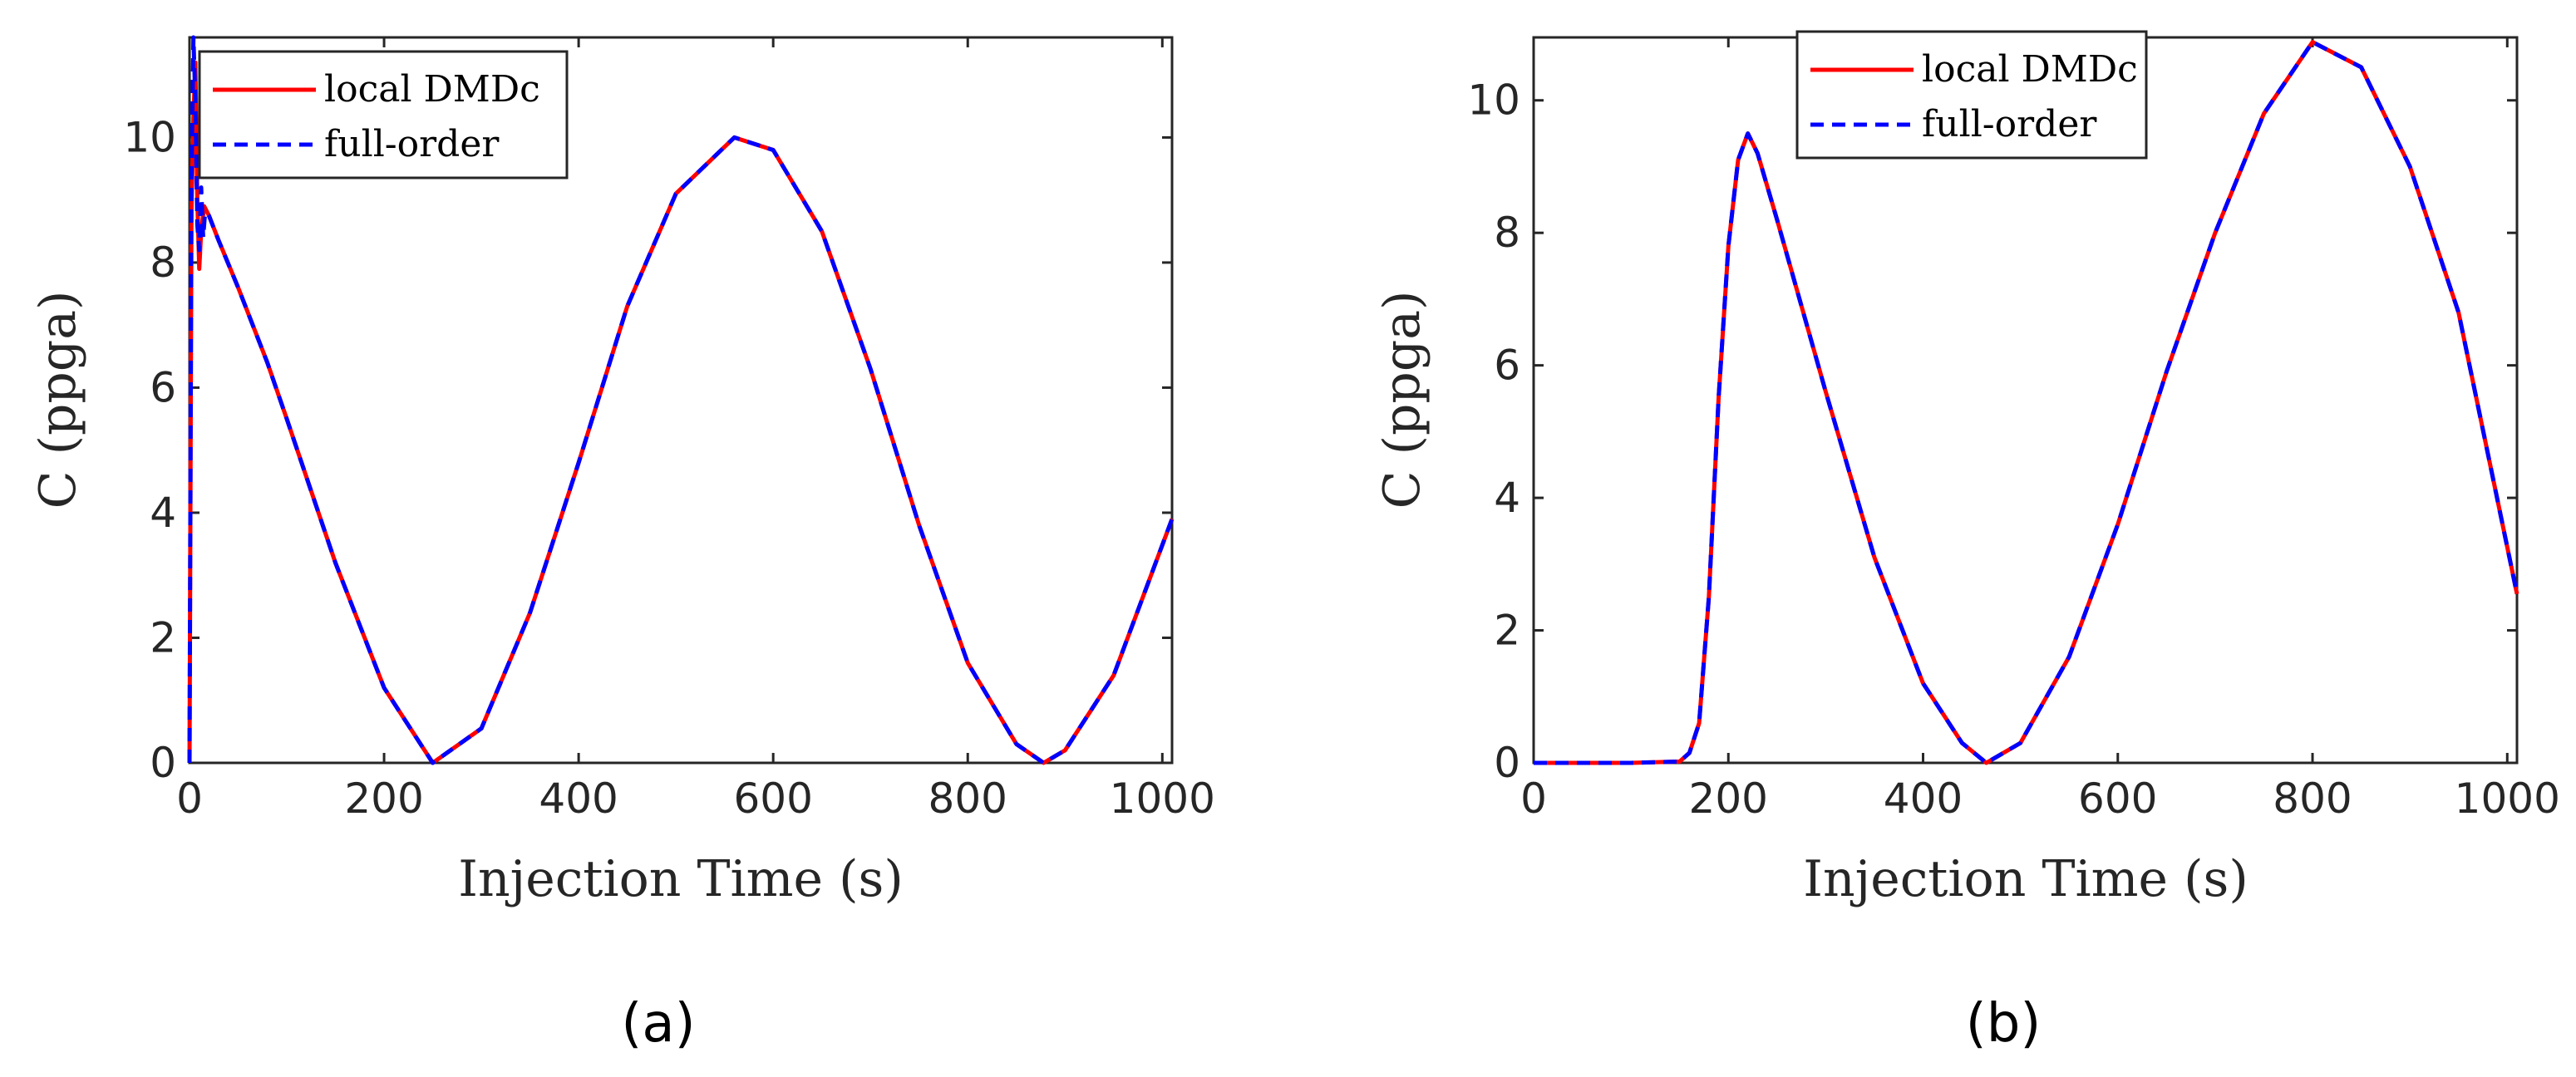 This screenshot has height=1077, width=2576. I want to click on panel-a-caption: (a), so click(658, 1024).